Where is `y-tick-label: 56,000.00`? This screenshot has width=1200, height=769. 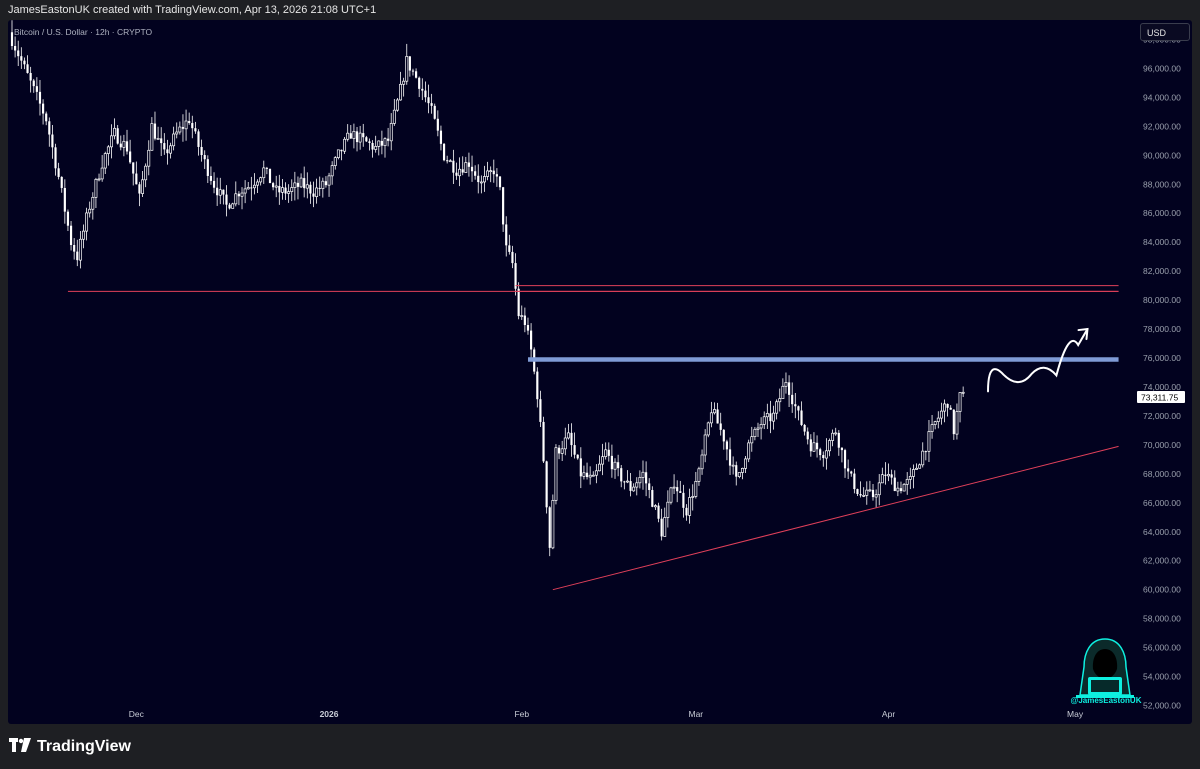 y-tick-label: 56,000.00 is located at coordinates (1162, 648).